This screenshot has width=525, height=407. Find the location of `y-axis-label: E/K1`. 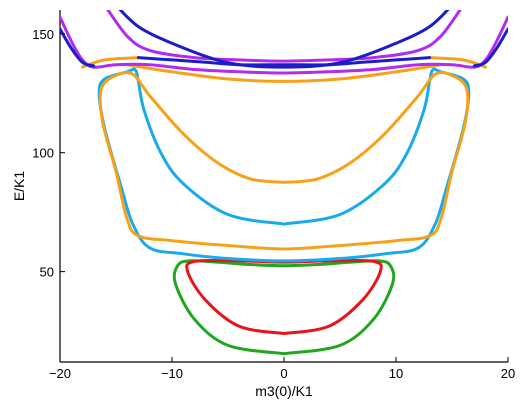

y-axis-label: E/K1 is located at coordinates (19, 186).